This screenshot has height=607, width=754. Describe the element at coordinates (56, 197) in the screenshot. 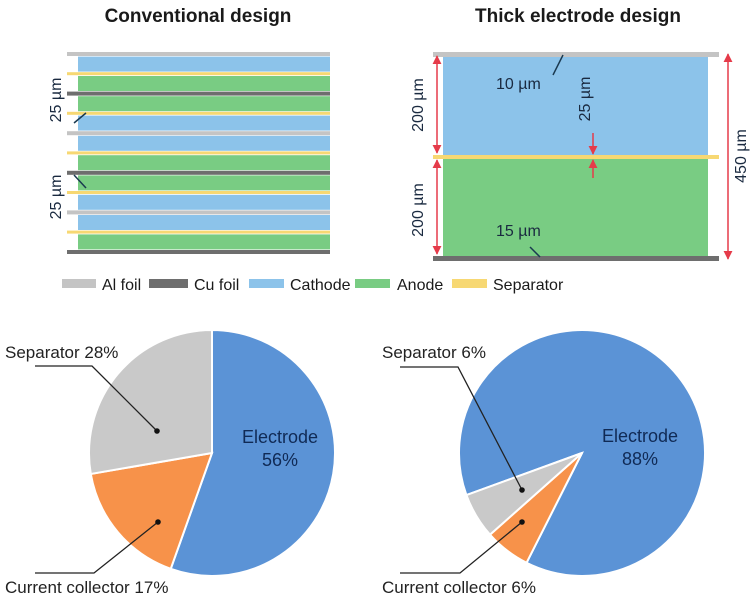

I see `annotation-25um-2: 25 µm` at that location.